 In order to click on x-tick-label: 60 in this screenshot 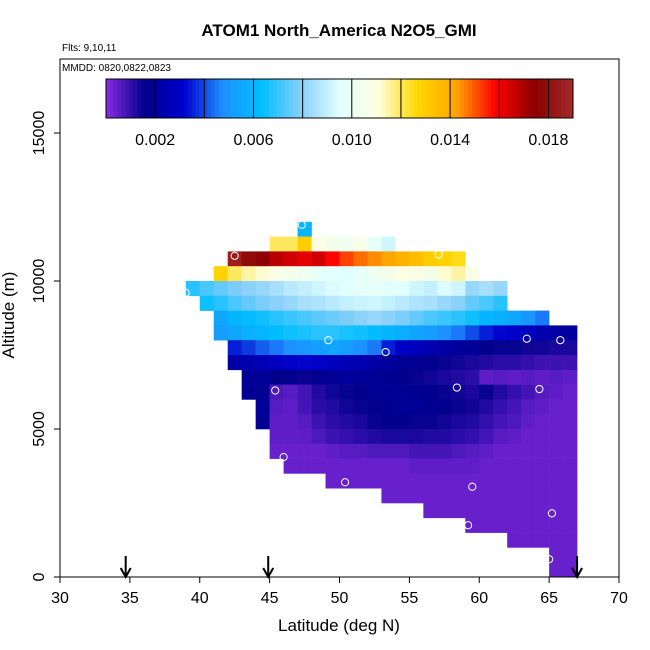, I will do `click(479, 598)`.